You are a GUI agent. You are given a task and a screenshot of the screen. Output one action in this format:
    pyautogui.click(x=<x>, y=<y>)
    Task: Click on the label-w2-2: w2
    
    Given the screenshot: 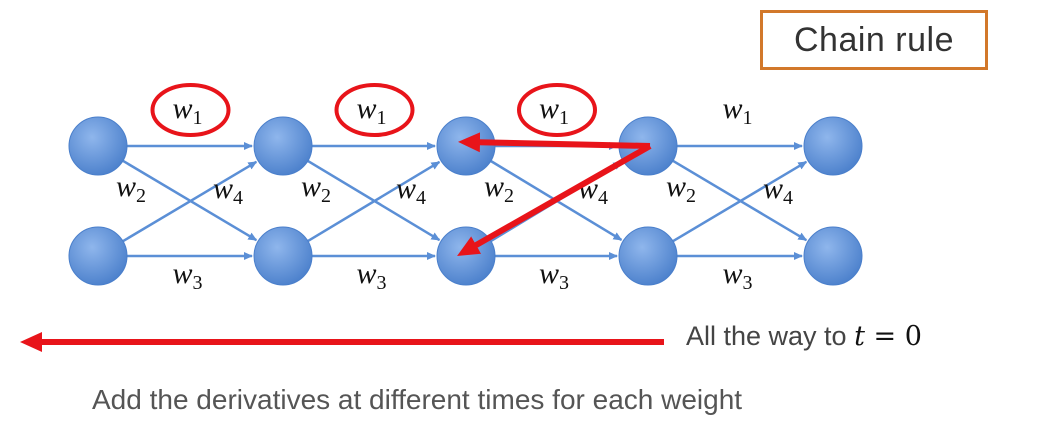 What is the action you would take?
    pyautogui.click(x=499, y=188)
    